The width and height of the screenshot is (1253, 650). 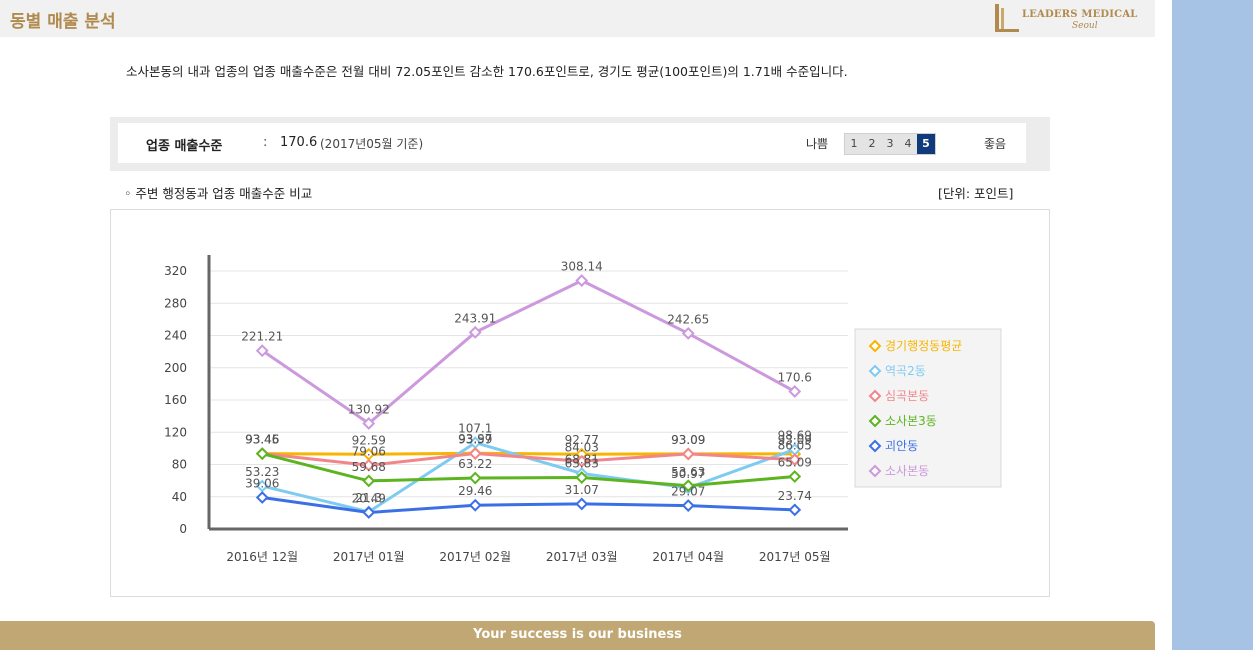 I want to click on data-label: 39.06, so click(x=262, y=484).